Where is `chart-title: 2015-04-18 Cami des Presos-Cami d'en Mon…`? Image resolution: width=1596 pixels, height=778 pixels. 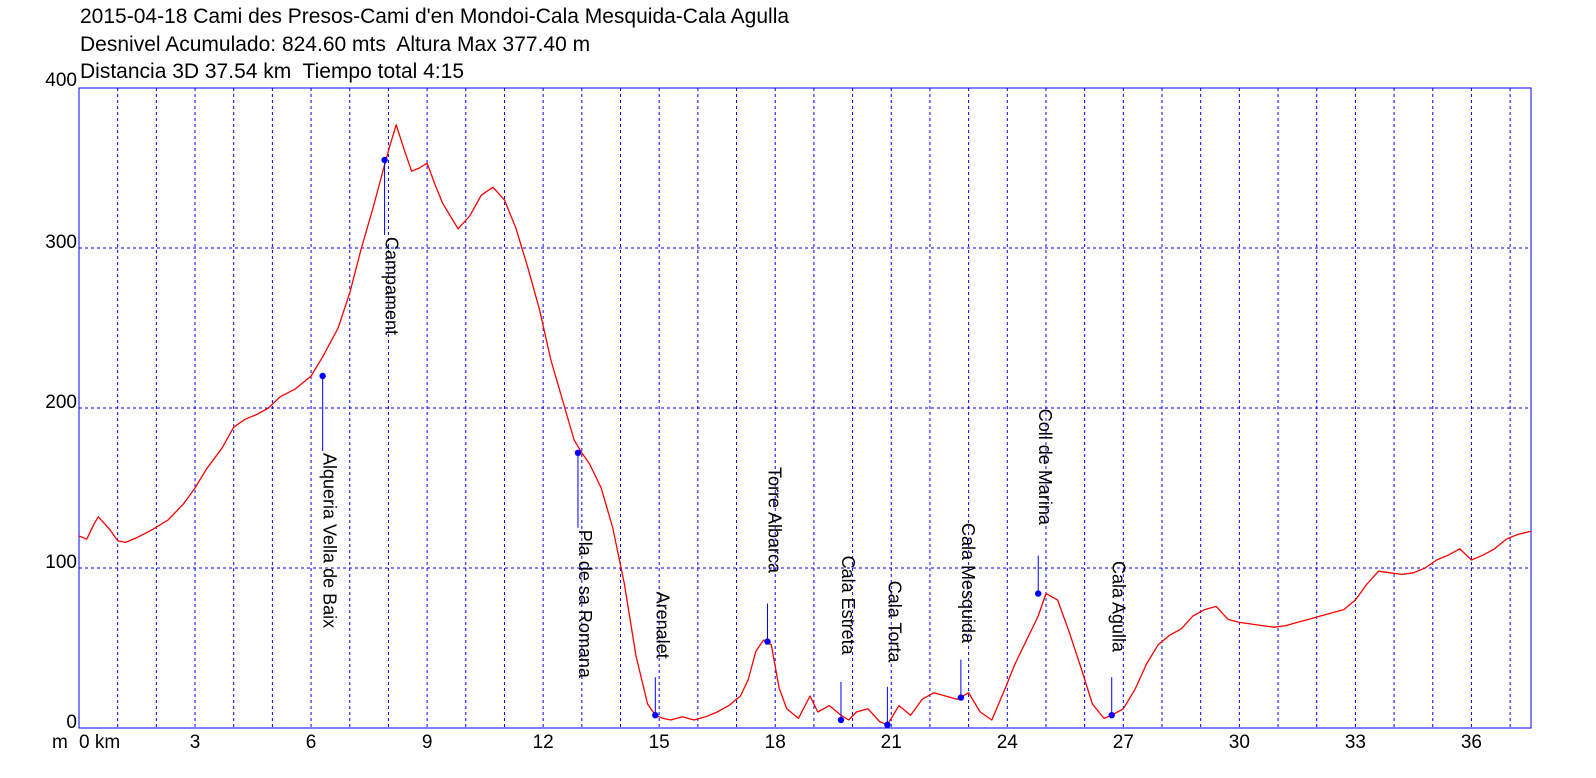 chart-title: 2015-04-18 Cami des Presos-Cami d'en Mon… is located at coordinates (435, 16).